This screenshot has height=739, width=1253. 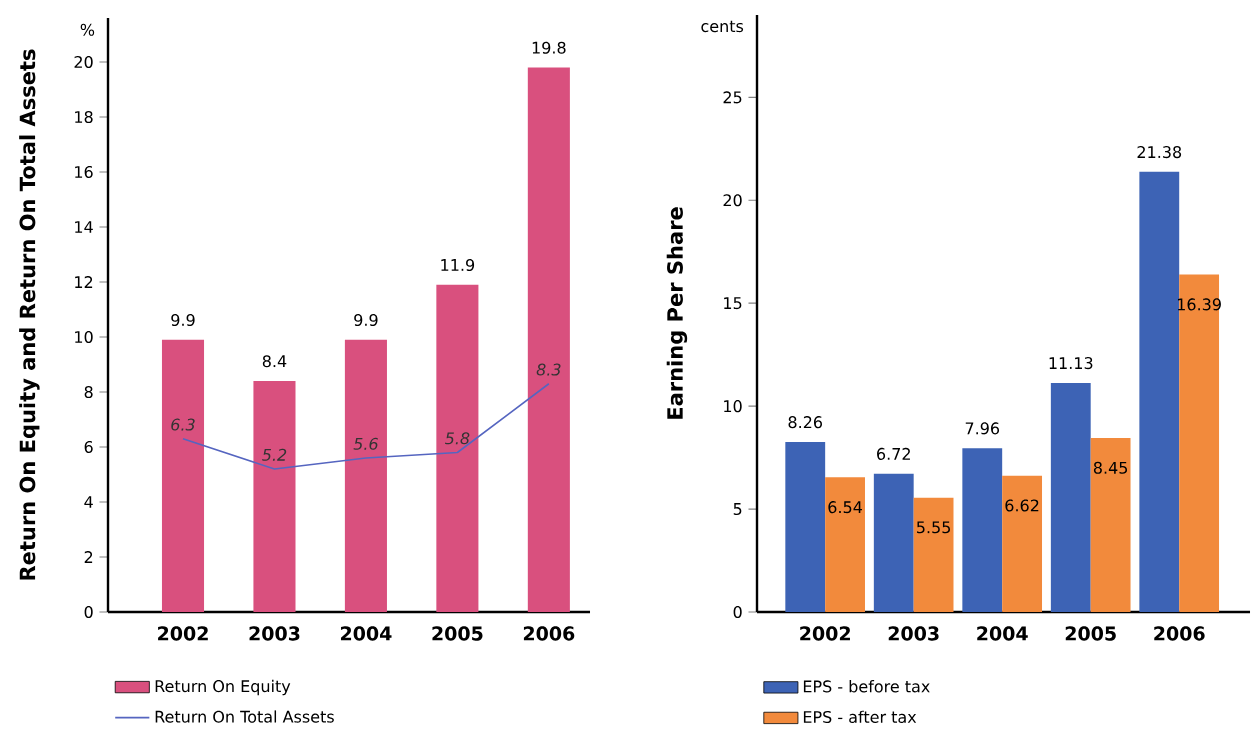 What do you see at coordinates (274, 361) in the screenshot?
I see `data-label: 8.4` at bounding box center [274, 361].